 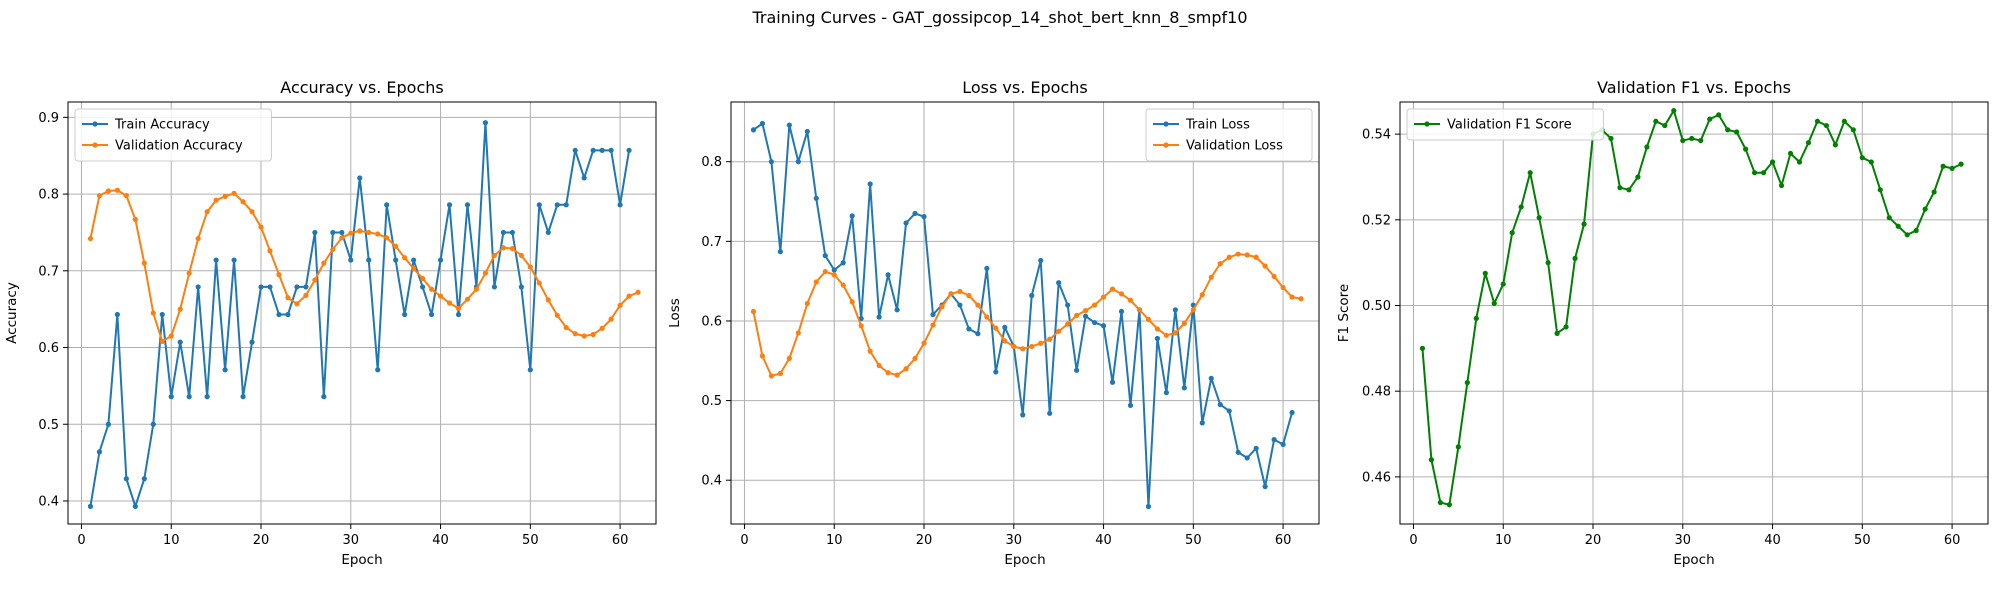 I want to click on y-tick-label: 0.4, so click(x=711, y=481).